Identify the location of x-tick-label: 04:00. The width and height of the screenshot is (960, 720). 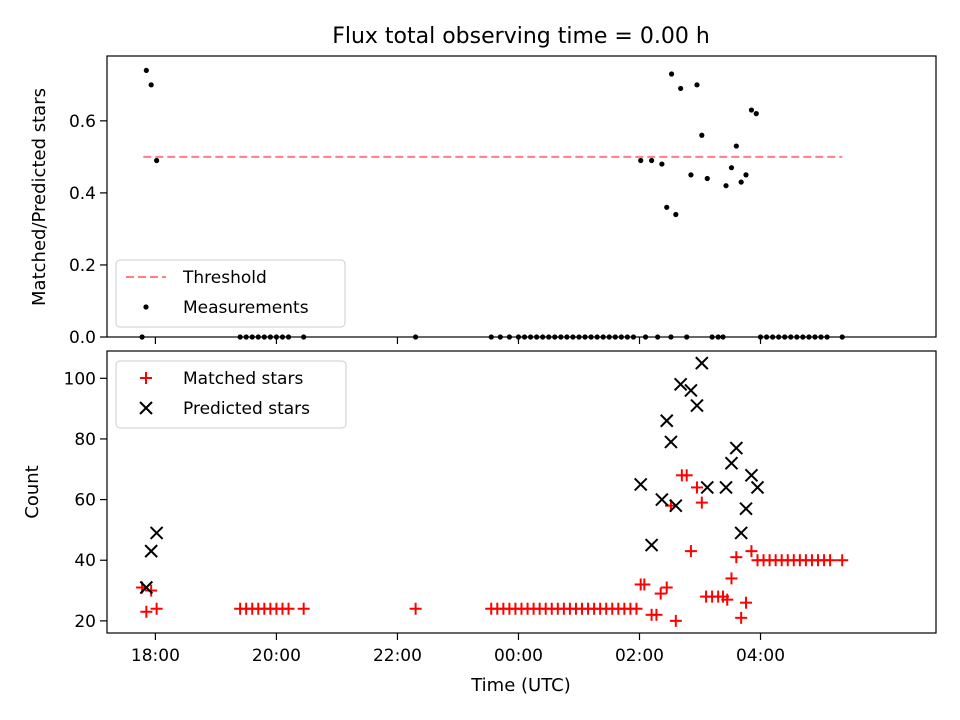
(760, 656).